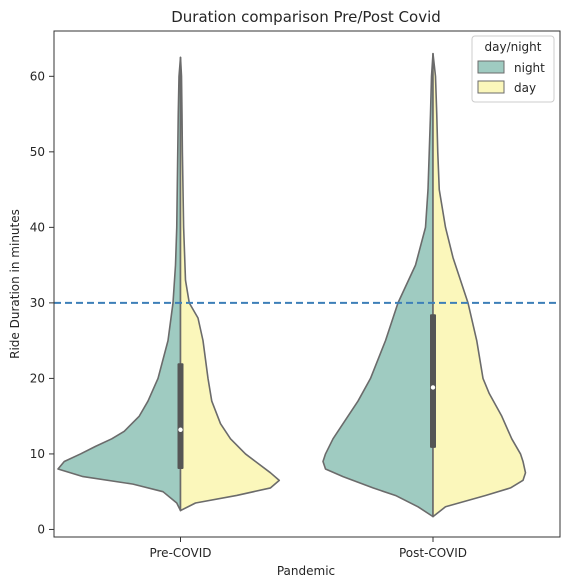 Image resolution: width=577 pixels, height=581 pixels. What do you see at coordinates (41, 529) in the screenshot?
I see `y-tick-label: 0` at bounding box center [41, 529].